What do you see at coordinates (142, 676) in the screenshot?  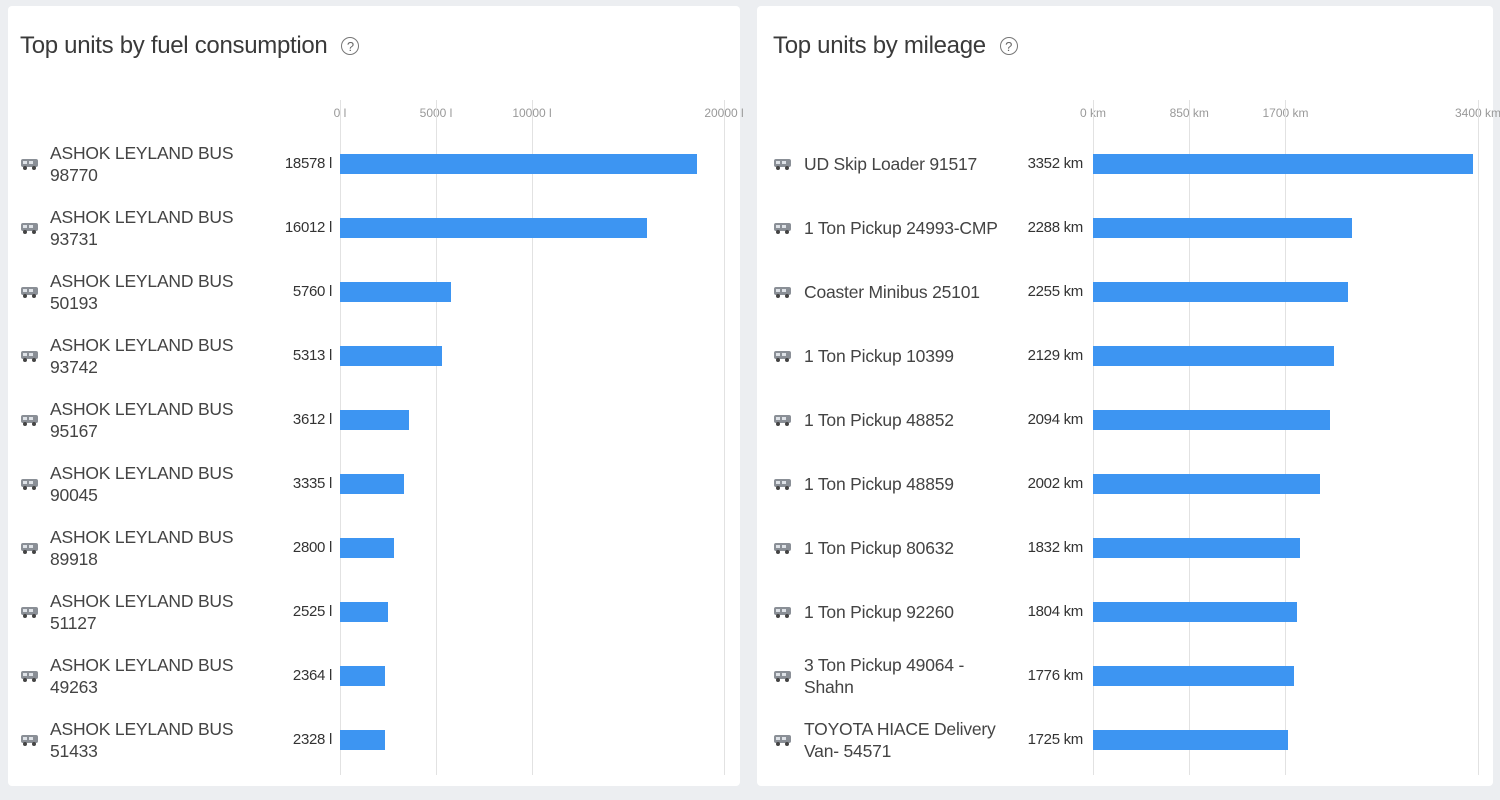 I see `unit-name: ASHOK LEYLAND BUS 49263` at bounding box center [142, 676].